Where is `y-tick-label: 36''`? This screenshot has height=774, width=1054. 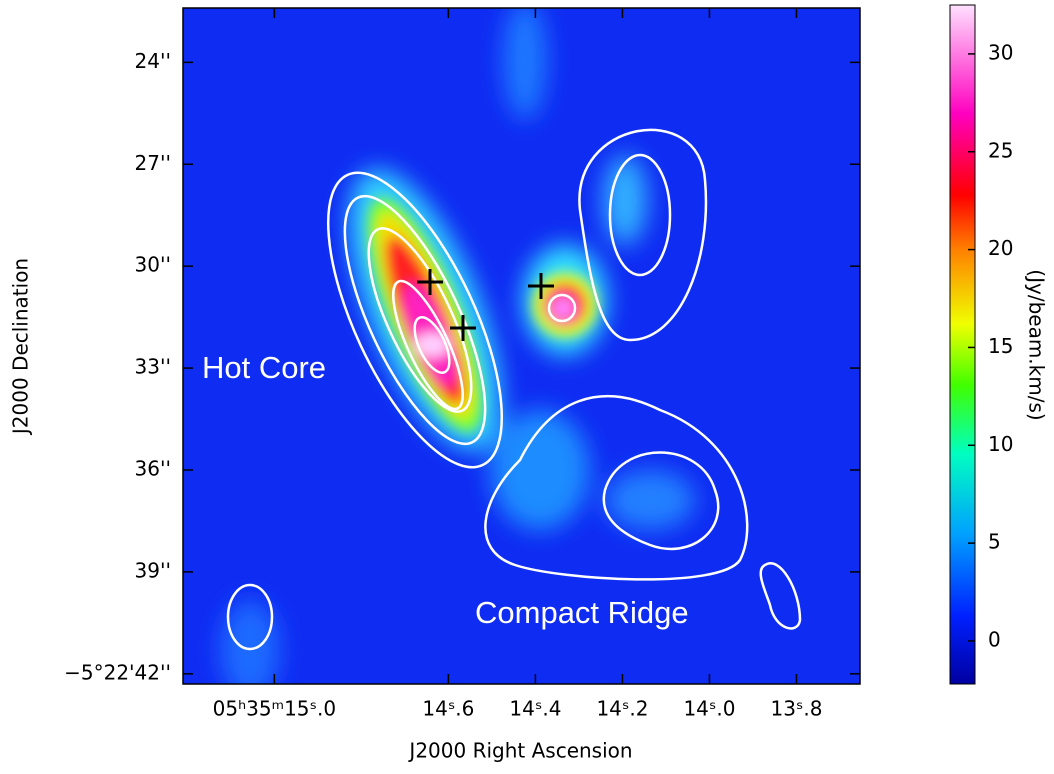
y-tick-label: 36'' is located at coordinates (153, 468).